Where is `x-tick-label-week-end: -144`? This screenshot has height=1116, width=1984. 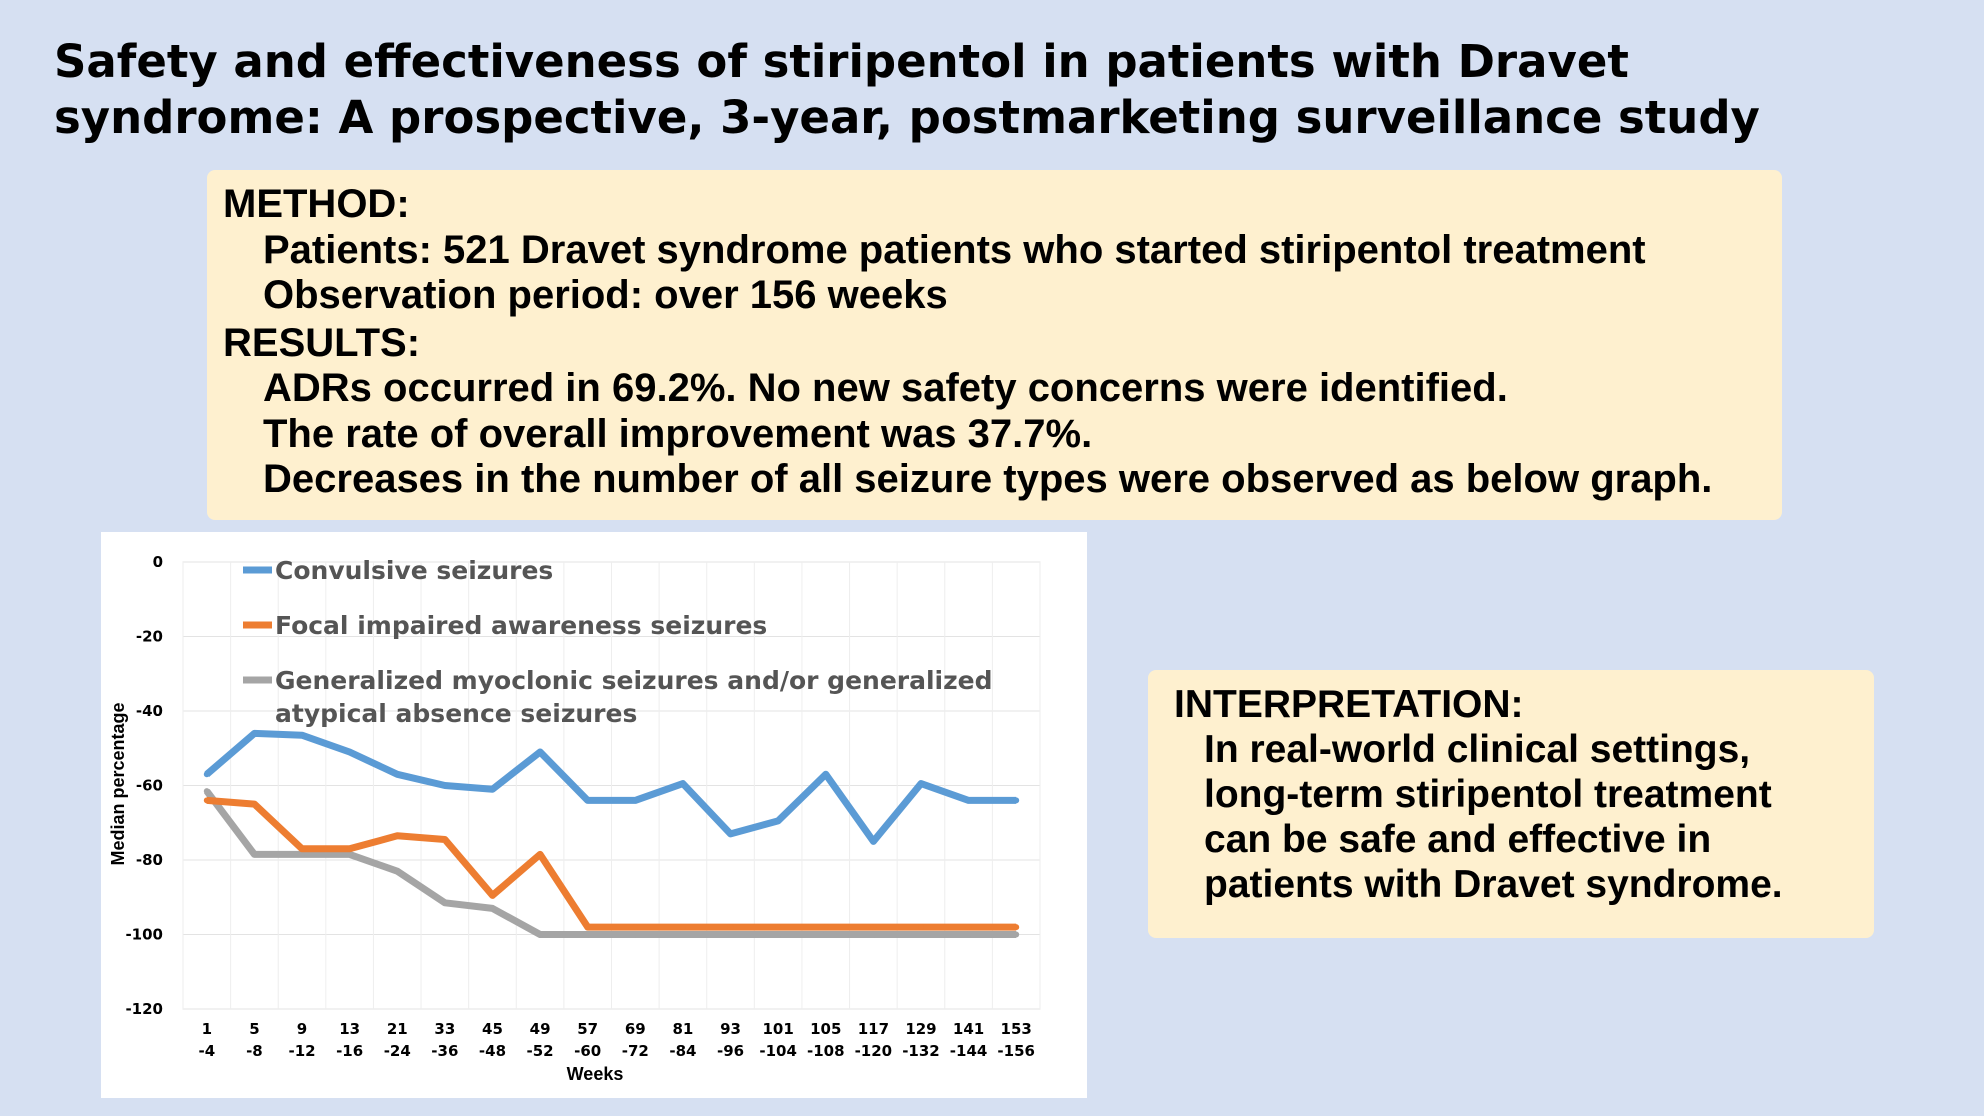 x-tick-label-week-end: -144 is located at coordinates (969, 1051).